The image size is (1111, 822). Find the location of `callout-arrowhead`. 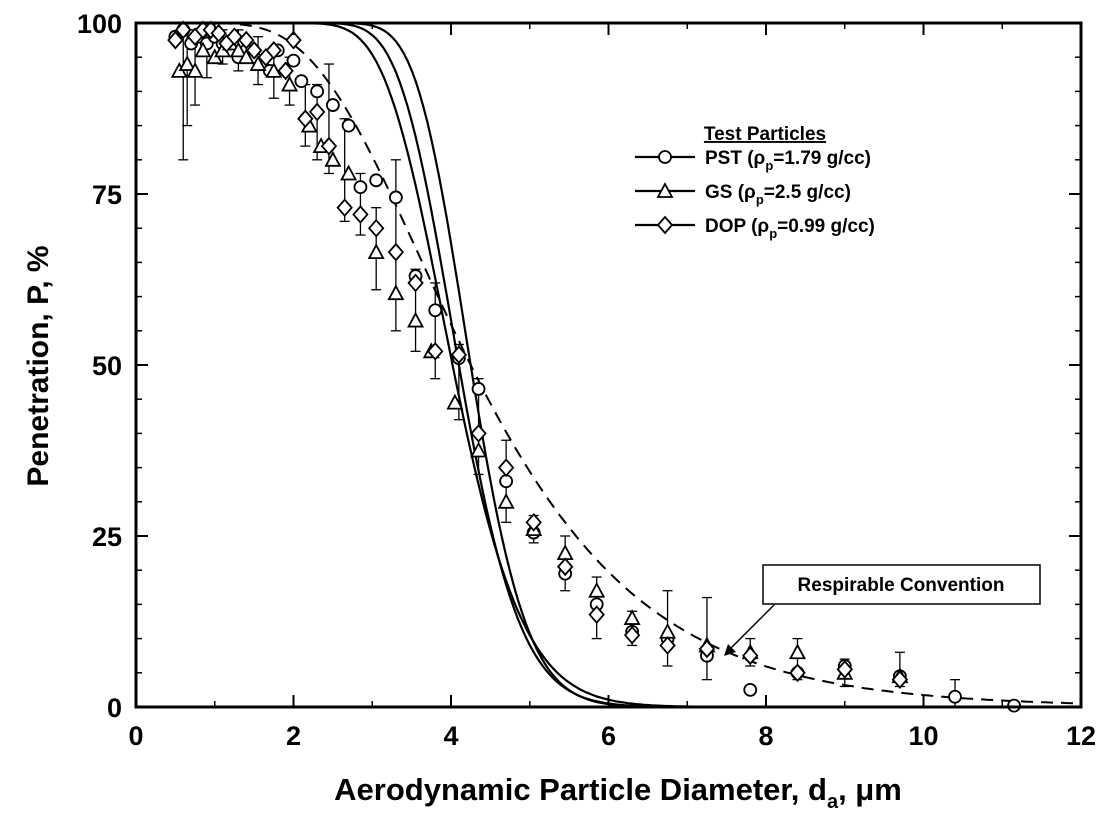

callout-arrowhead is located at coordinates (730, 650).